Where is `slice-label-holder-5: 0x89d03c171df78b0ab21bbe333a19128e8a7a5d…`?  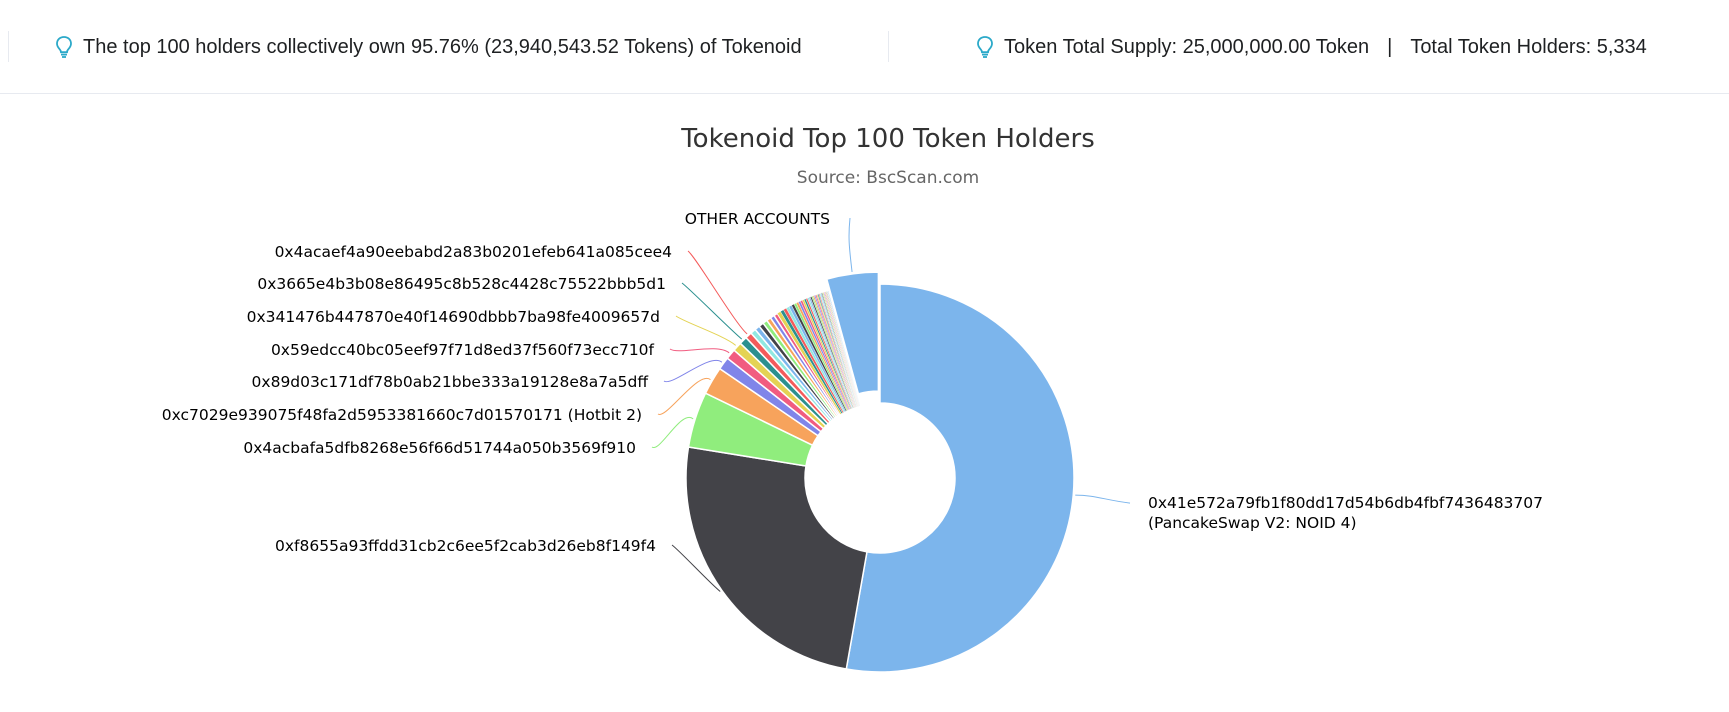
slice-label-holder-5: 0x89d03c171df78b0ab21bbe333a19128e8a7a5d… is located at coordinates (450, 382).